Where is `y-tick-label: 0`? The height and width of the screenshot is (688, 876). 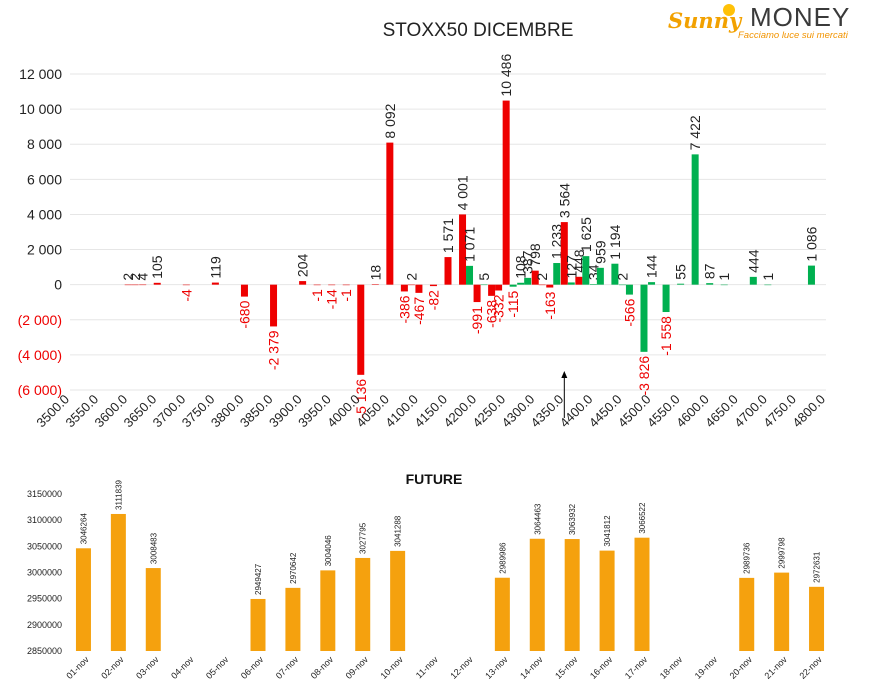 y-tick-label: 0 is located at coordinates (58, 285).